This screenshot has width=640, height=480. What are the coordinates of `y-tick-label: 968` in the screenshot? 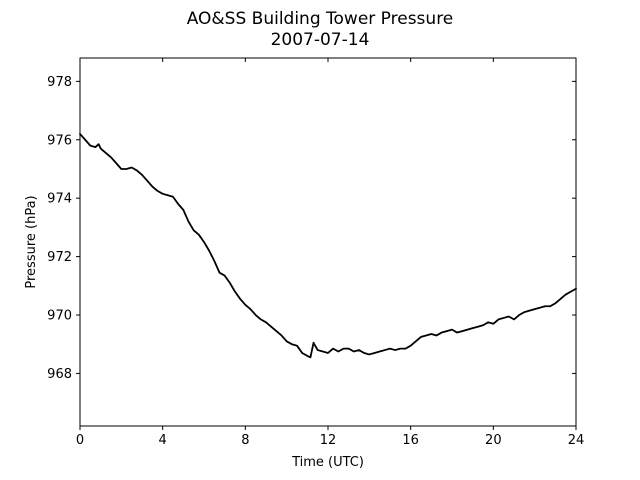 It's located at (59, 374).